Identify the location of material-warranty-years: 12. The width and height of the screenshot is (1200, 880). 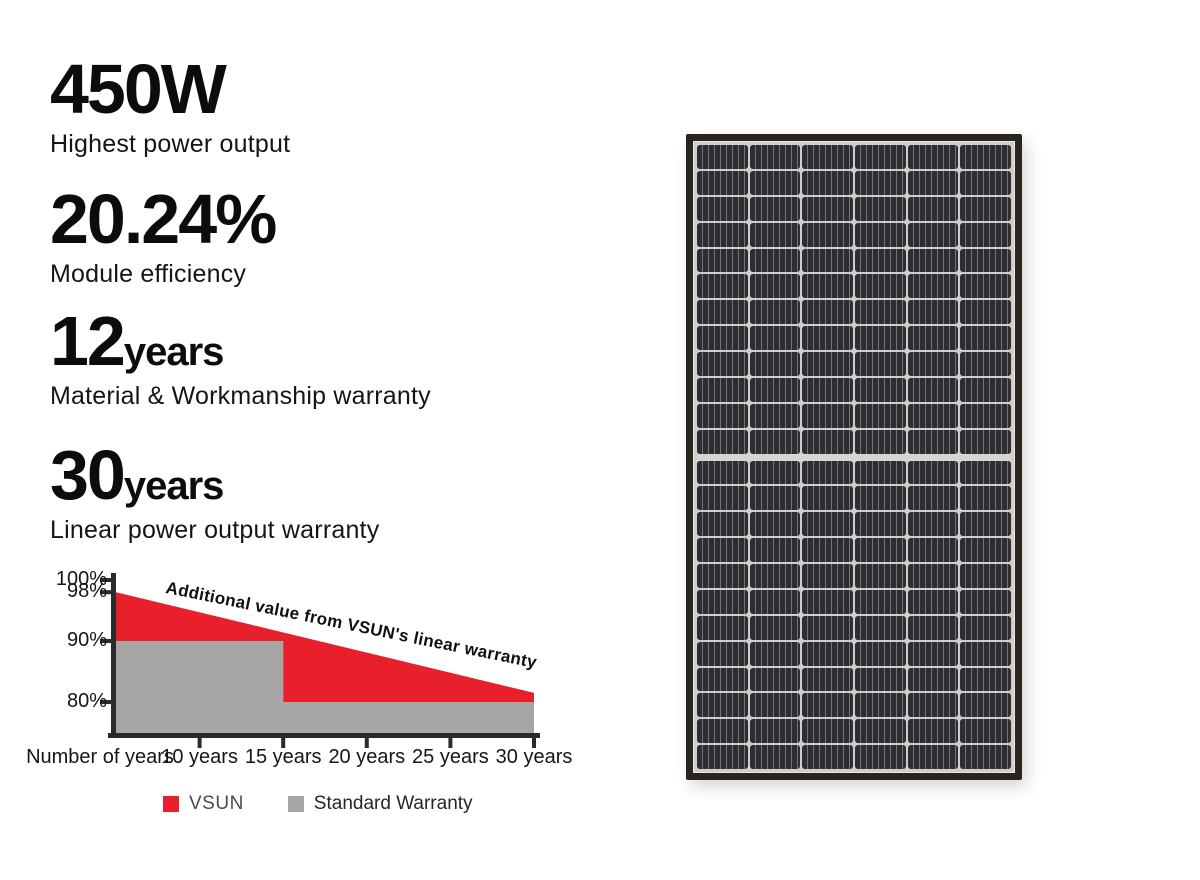
(88, 341).